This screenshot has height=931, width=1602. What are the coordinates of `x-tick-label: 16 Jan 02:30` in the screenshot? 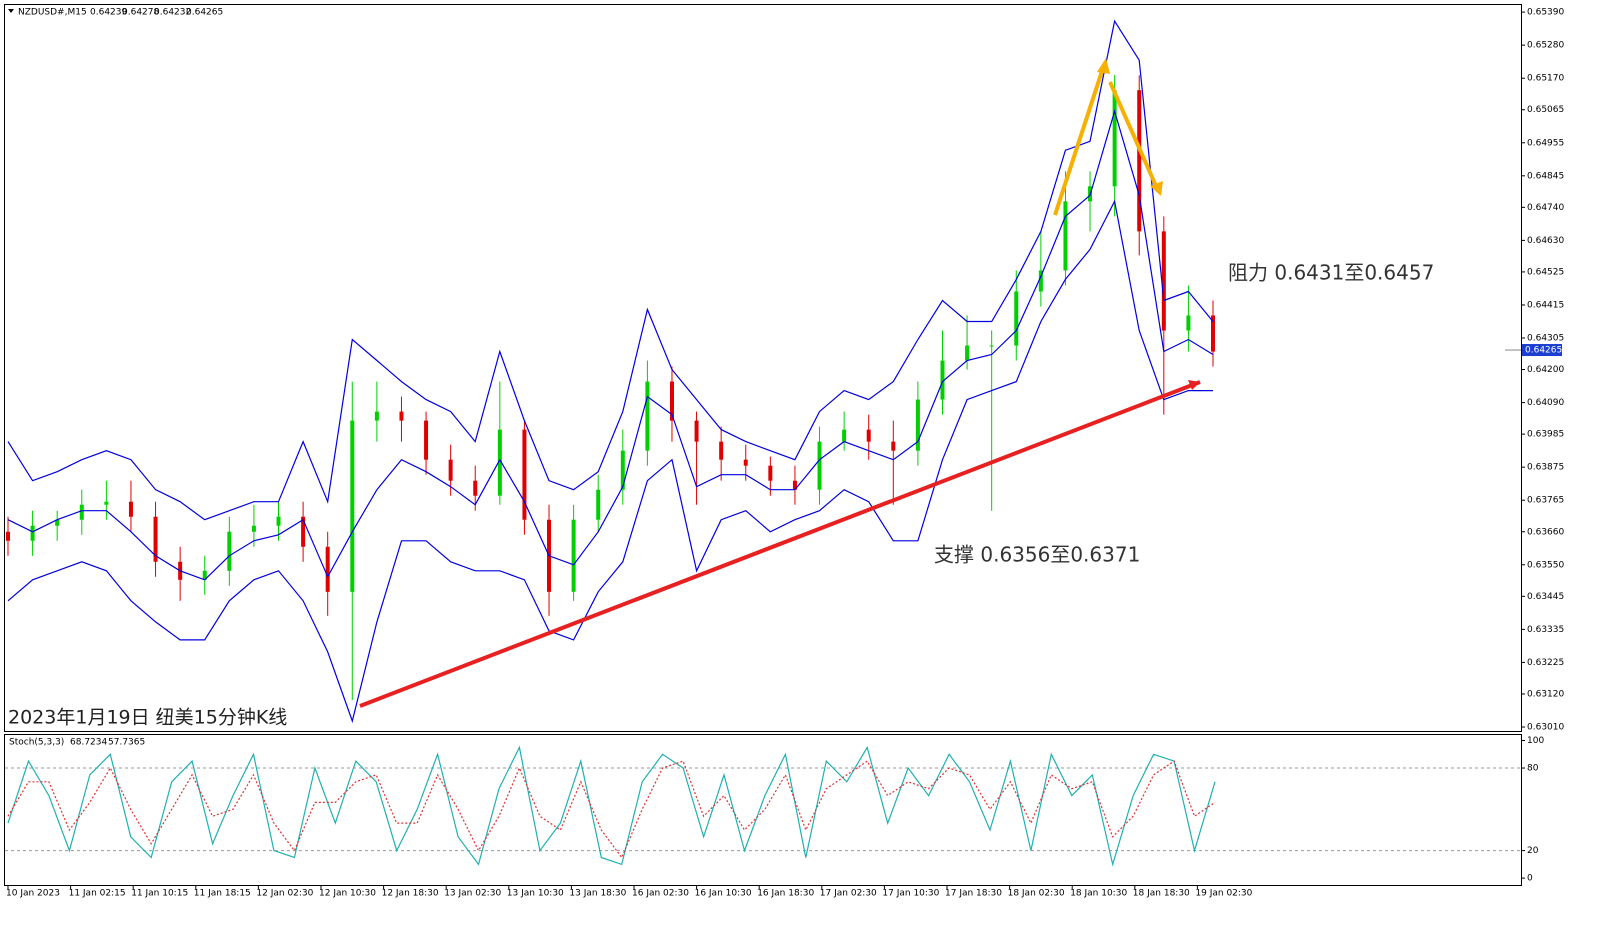 It's located at (660, 894).